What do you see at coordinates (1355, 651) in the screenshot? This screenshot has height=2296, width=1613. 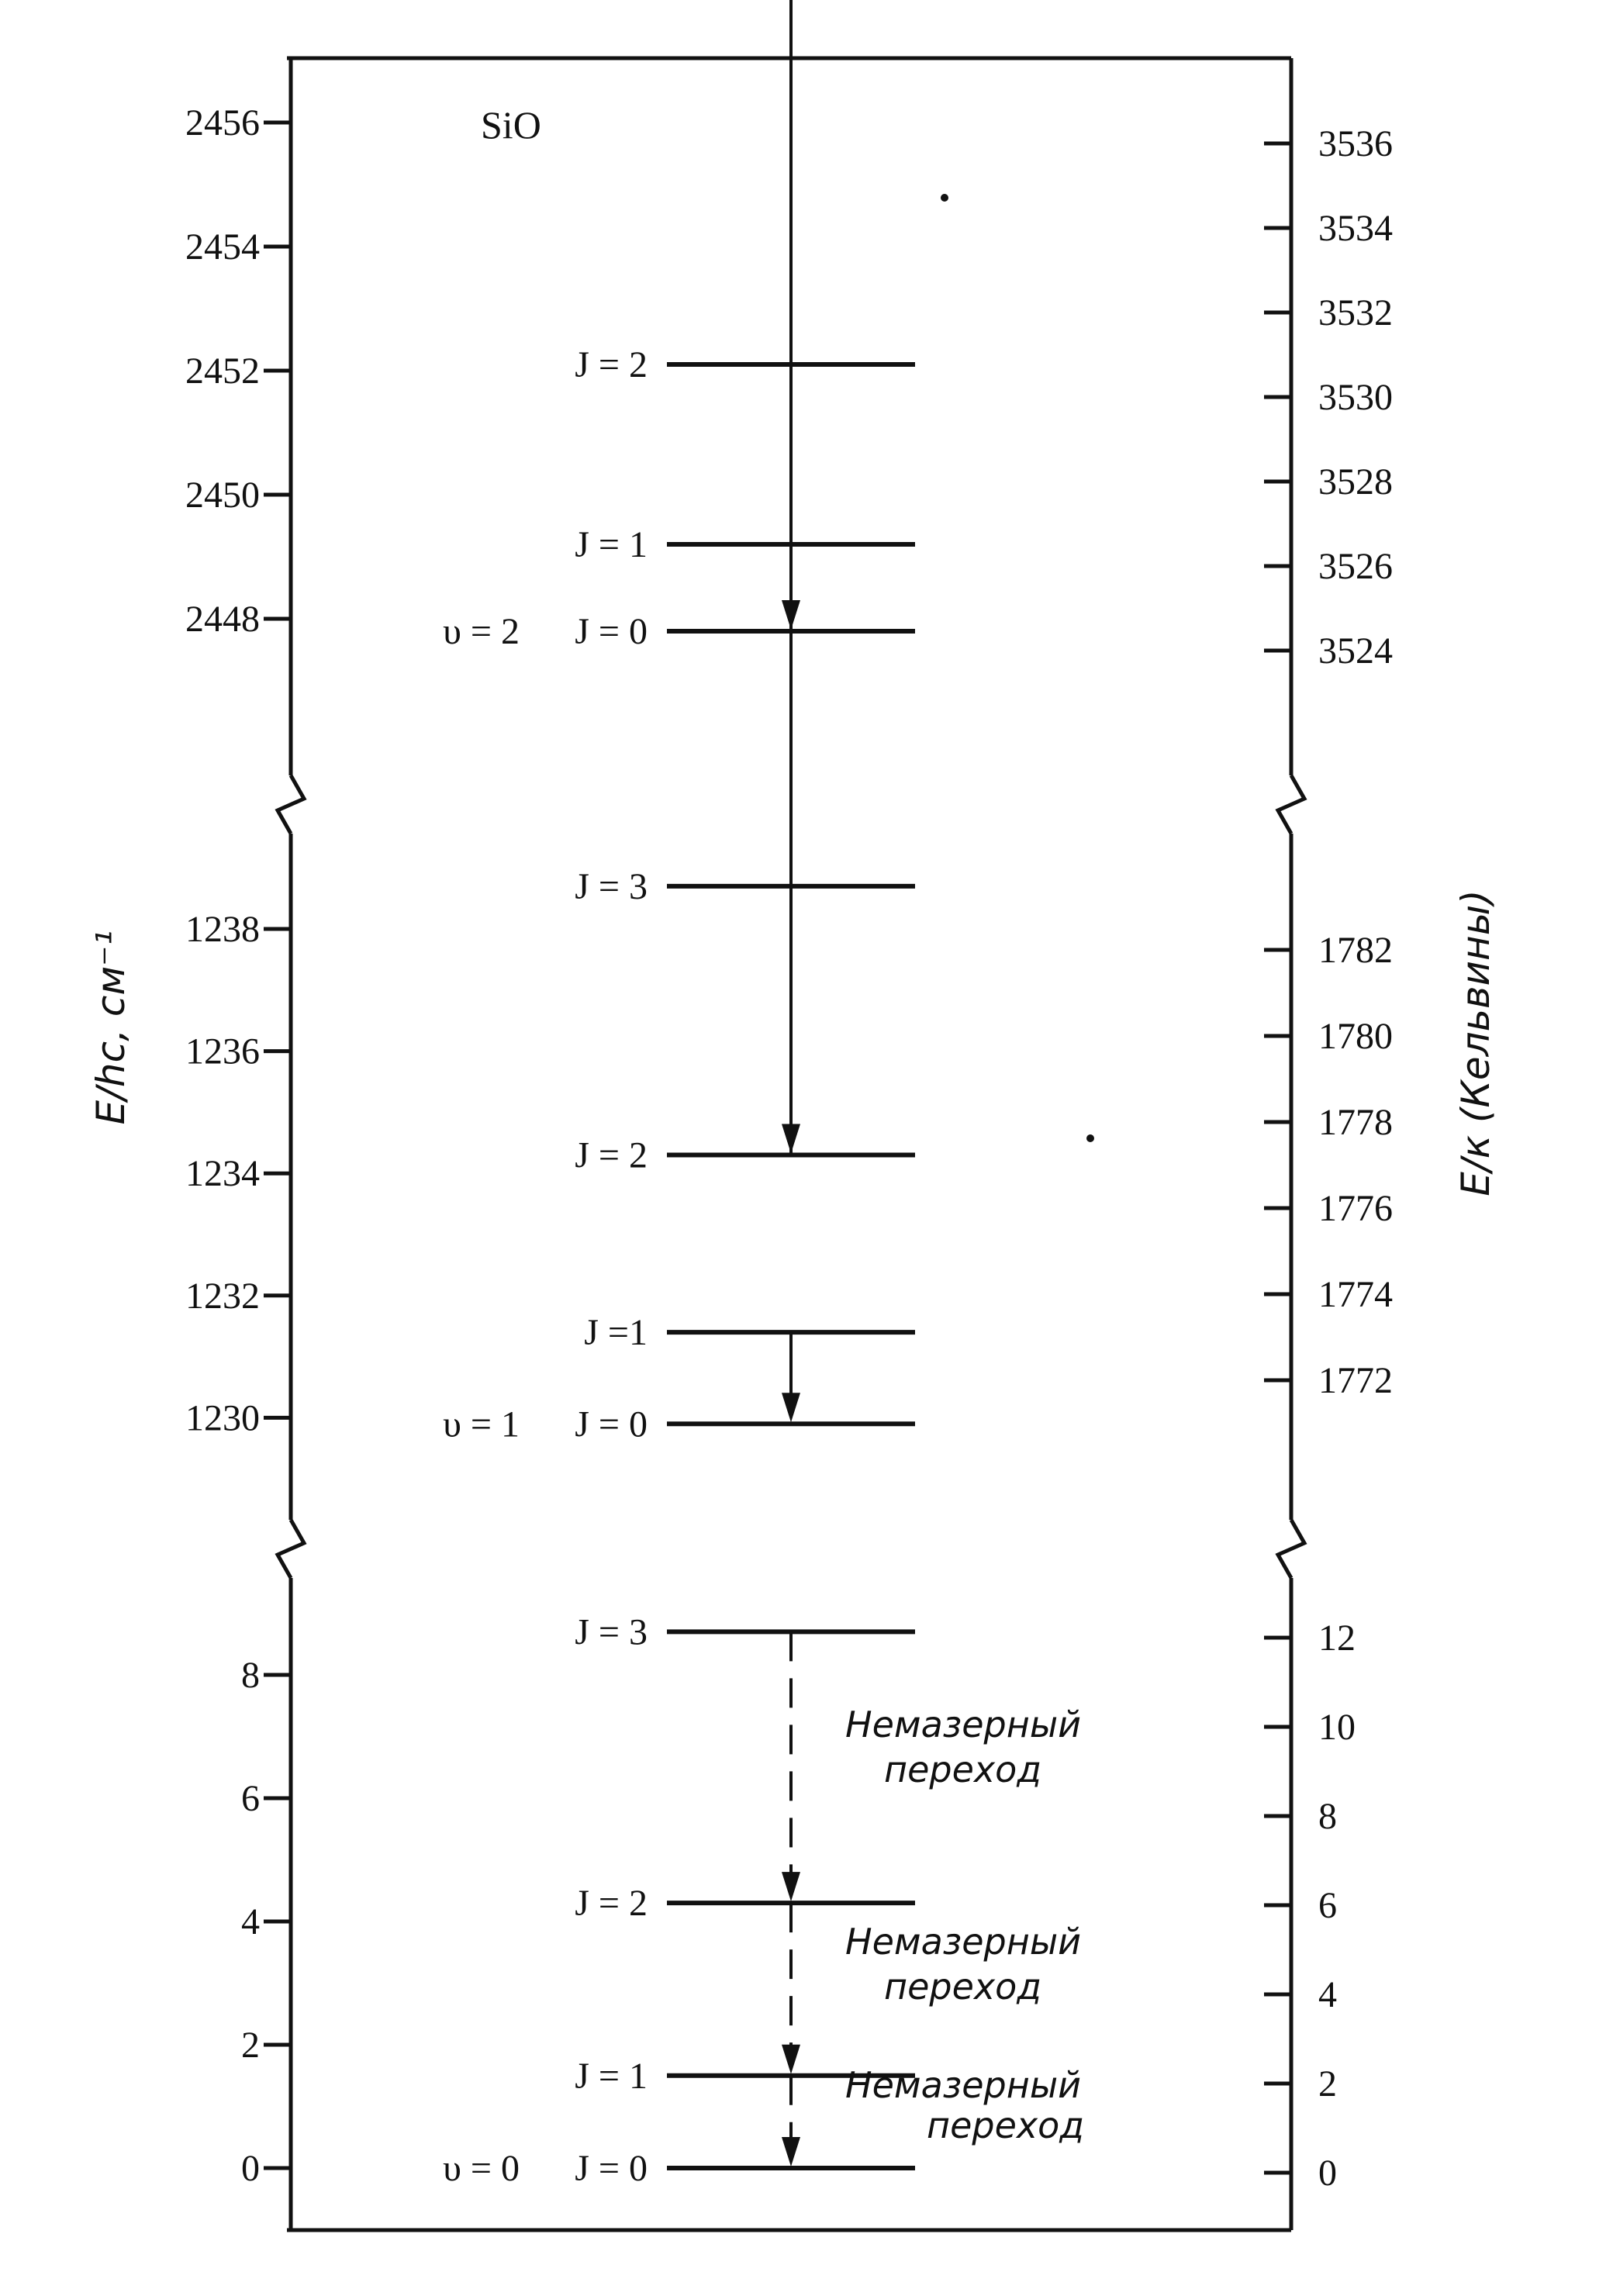 I see `right-tick-label: 3524` at bounding box center [1355, 651].